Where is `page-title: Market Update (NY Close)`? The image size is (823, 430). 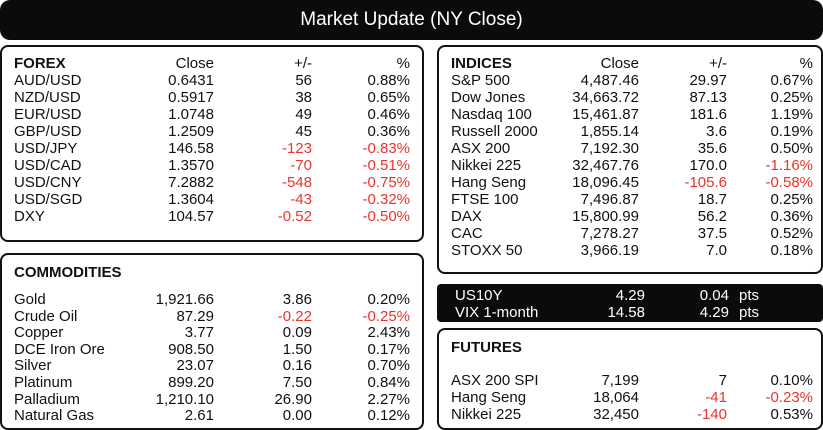
page-title: Market Update (NY Close) is located at coordinates (411, 20).